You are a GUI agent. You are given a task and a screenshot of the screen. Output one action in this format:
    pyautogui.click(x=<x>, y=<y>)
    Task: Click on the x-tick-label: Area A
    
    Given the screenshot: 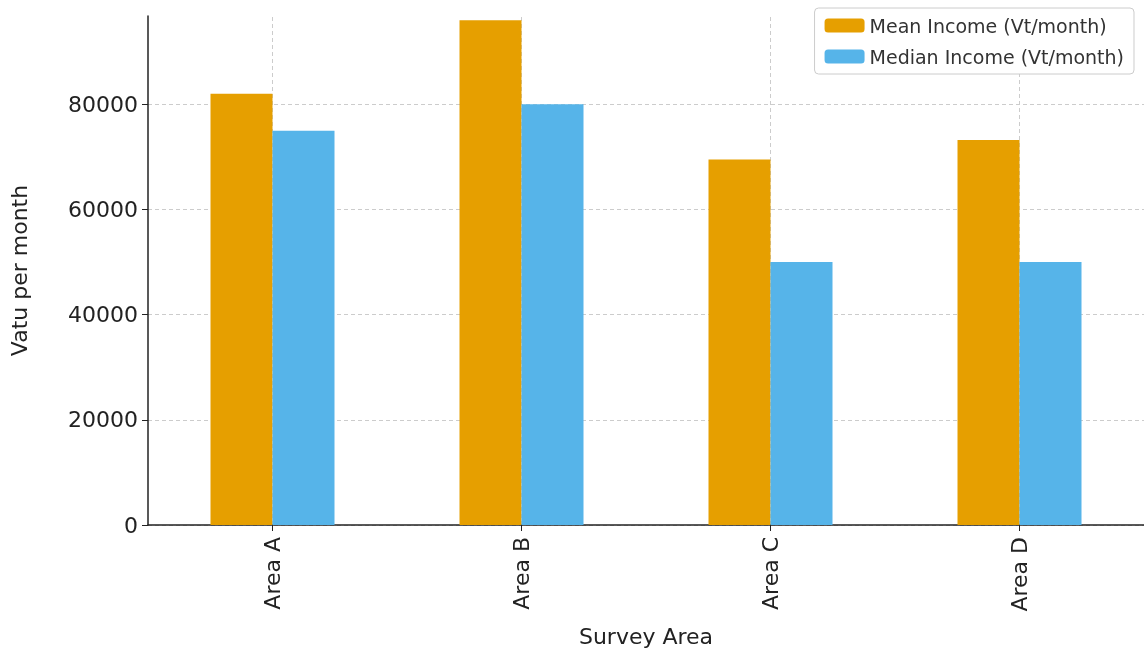 What is the action you would take?
    pyautogui.click(x=272, y=573)
    